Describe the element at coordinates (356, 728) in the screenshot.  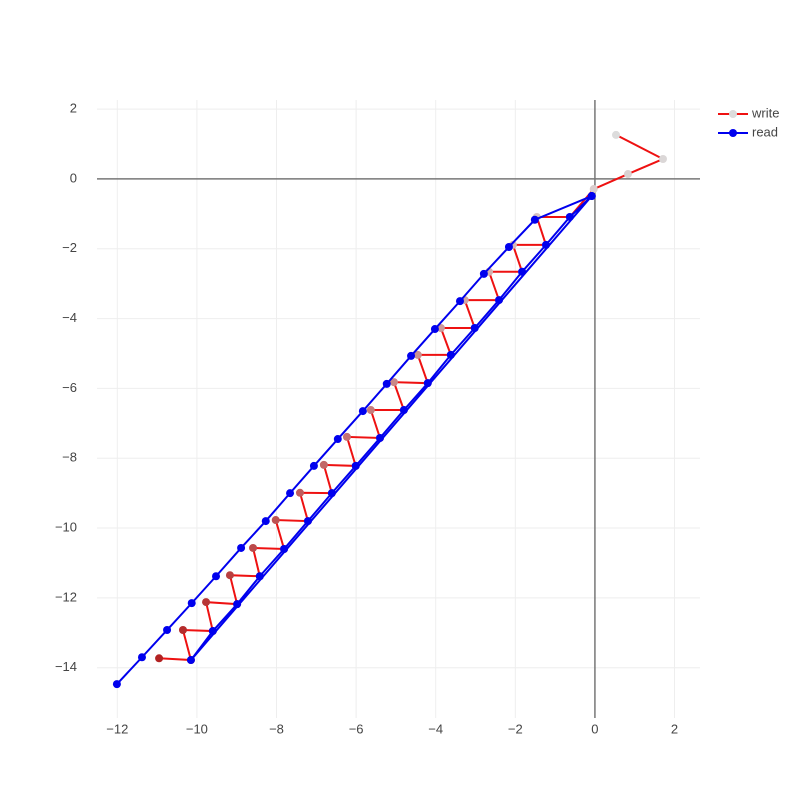
I see `x-tick-label: −6` at that location.